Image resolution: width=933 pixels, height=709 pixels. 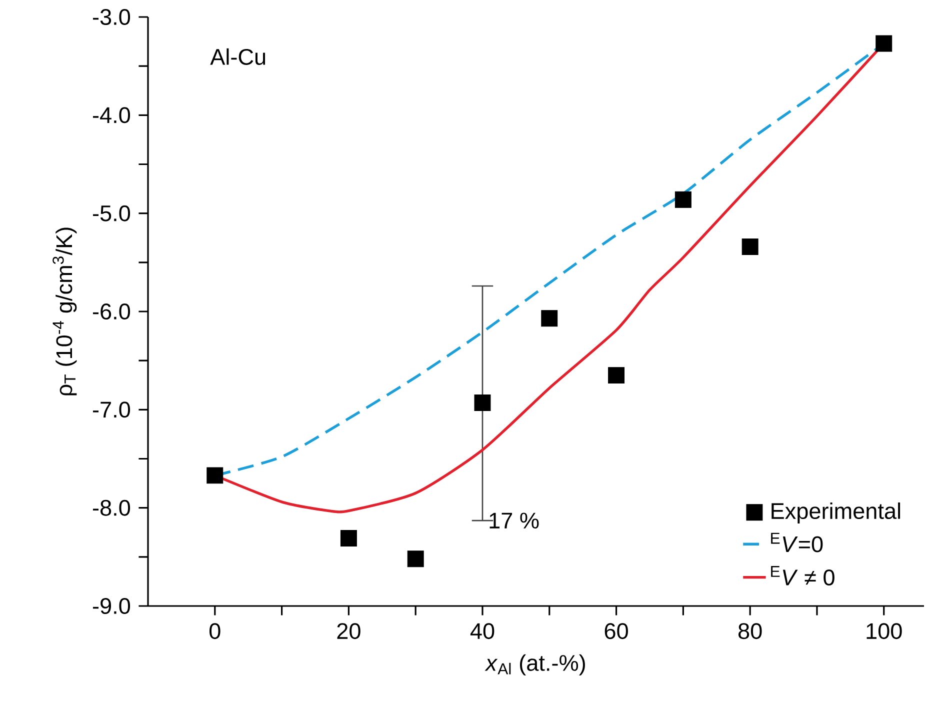 What do you see at coordinates (111, 213) in the screenshot?
I see `y-tick-label: -5.0` at bounding box center [111, 213].